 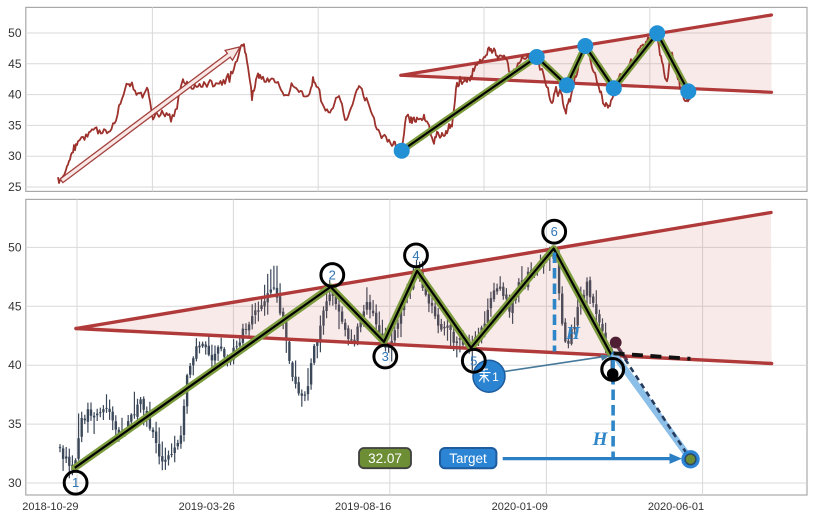 What do you see at coordinates (50, 507) in the screenshot?
I see `svg-text: 2018-10-29` at bounding box center [50, 507].